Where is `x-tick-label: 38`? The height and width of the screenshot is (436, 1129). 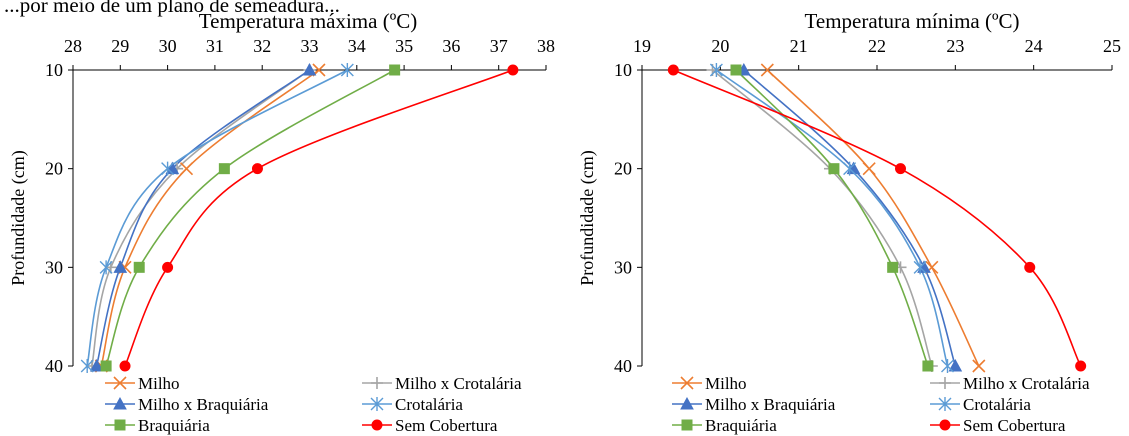
x-tick-label: 38 is located at coordinates (546, 46).